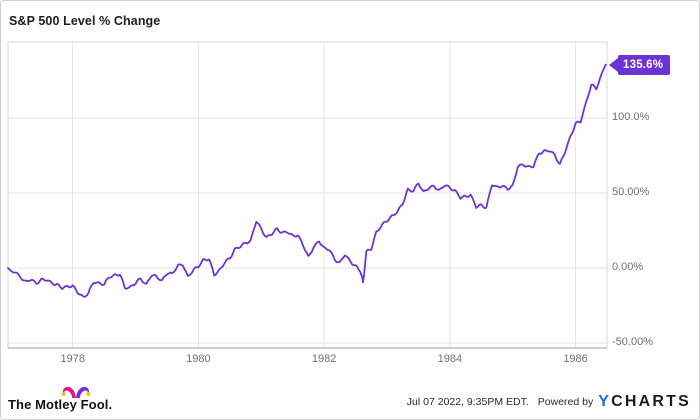  I want to click on chart-timestamp: Jul 07 2022, 9:35PM EDT., so click(467, 402).